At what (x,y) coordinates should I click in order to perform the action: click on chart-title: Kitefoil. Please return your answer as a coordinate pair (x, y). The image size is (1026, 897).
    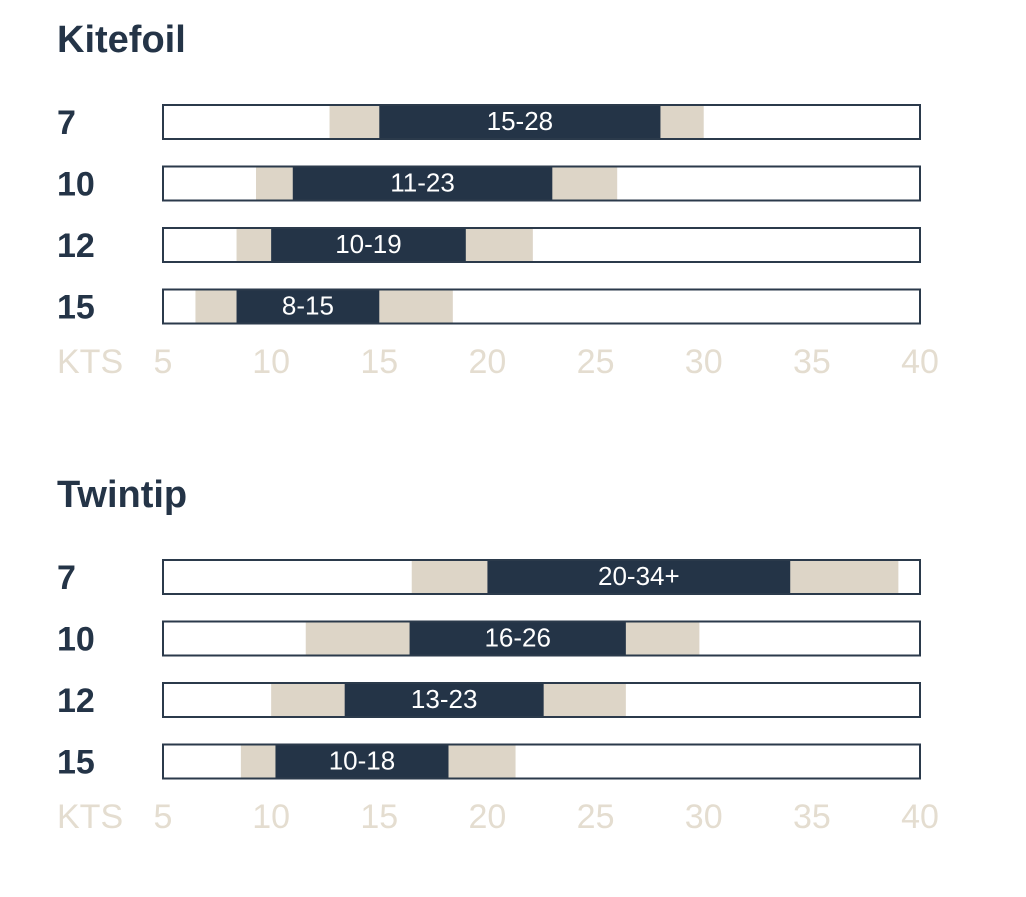
    Looking at the image, I should click on (121, 40).